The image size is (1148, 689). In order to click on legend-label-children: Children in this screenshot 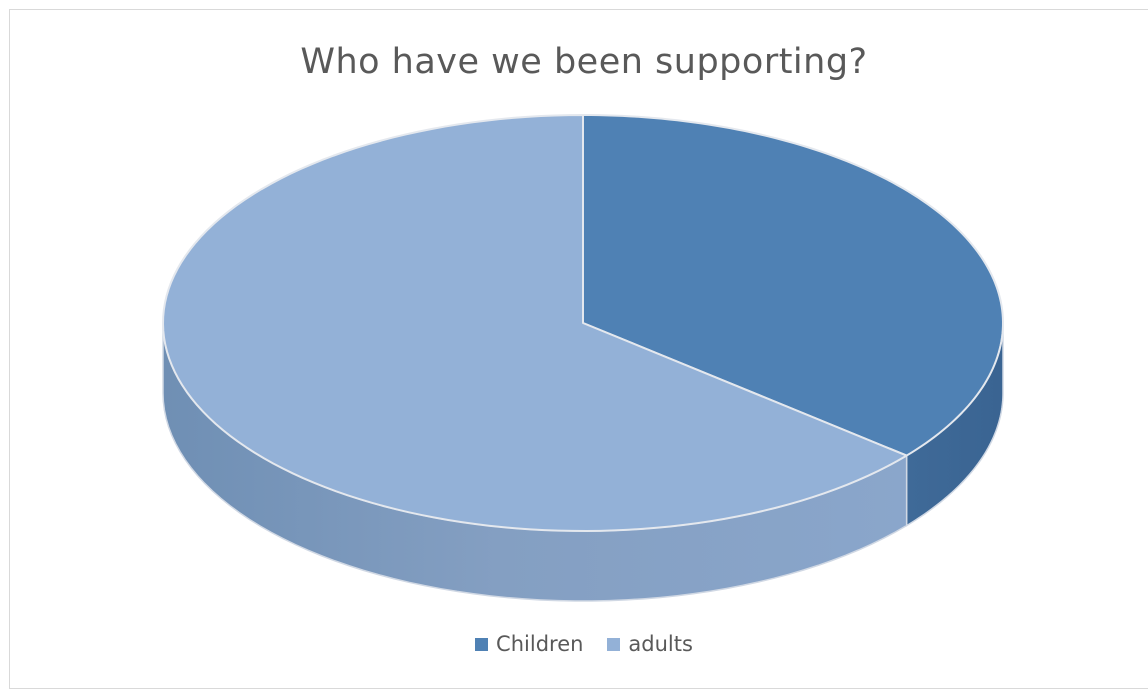, I will do `click(540, 644)`.